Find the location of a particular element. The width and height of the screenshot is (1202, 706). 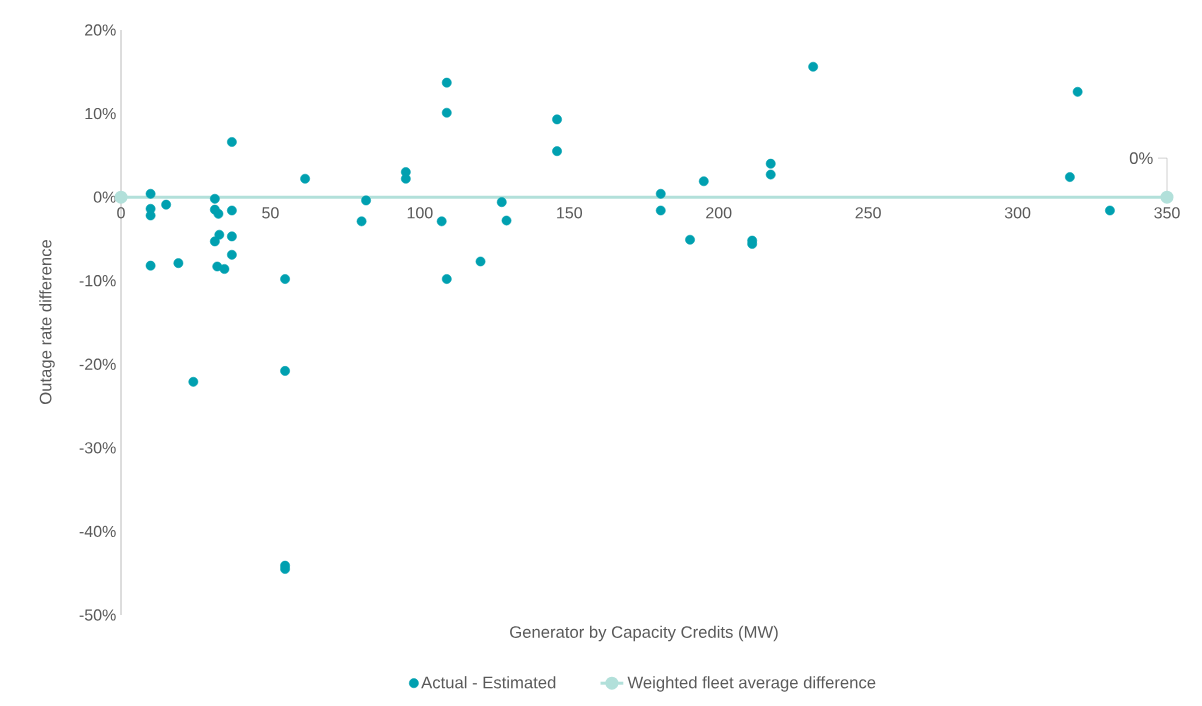

y-tick-label: -20% is located at coordinates (97, 364).